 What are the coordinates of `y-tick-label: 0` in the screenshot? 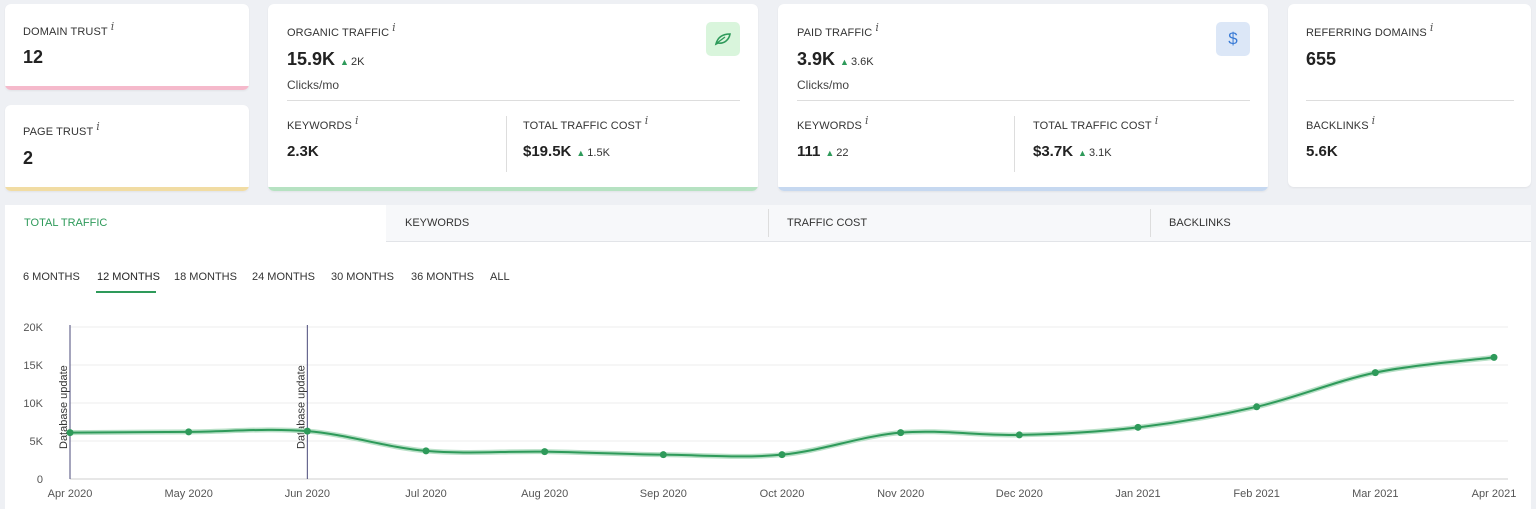 It's located at (40, 480).